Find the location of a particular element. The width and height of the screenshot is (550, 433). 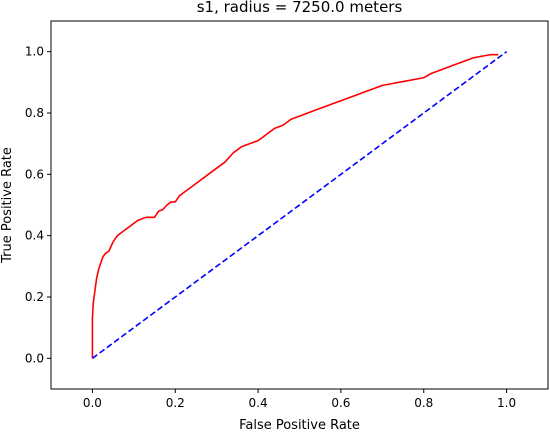

x-tick-label: 0.8 is located at coordinates (423, 403).